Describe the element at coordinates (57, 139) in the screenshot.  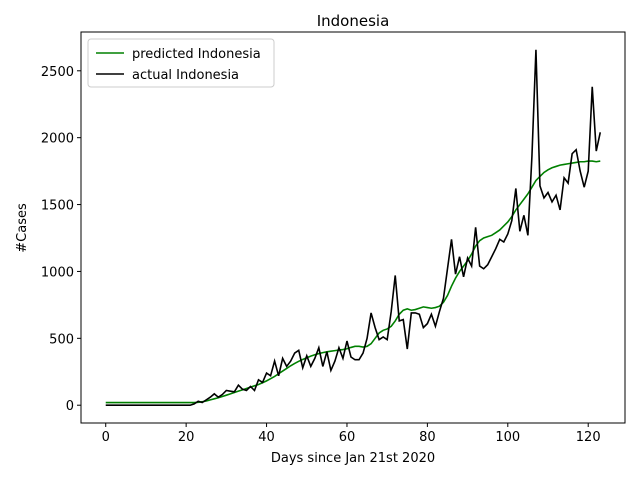
I see `y-tick-label: 2000` at that location.